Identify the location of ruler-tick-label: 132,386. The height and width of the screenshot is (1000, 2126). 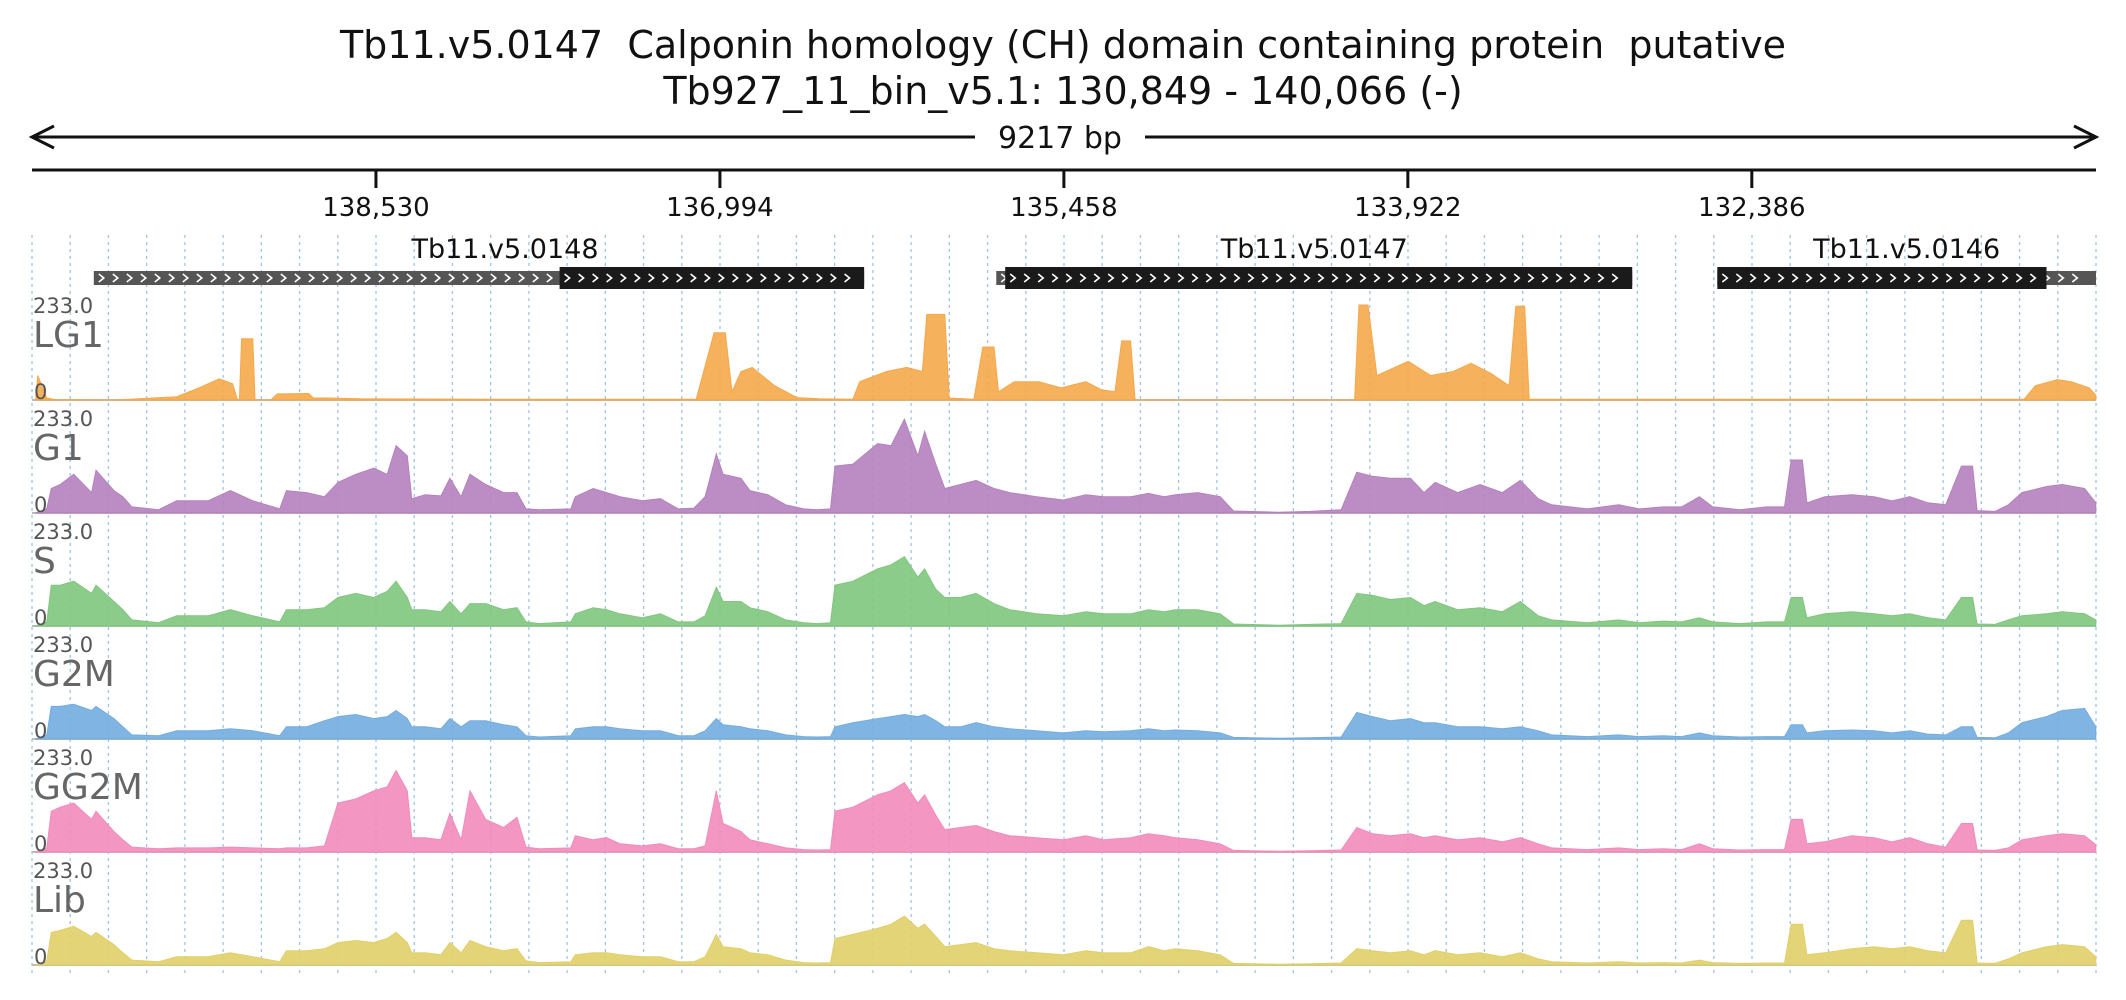
(1752, 208).